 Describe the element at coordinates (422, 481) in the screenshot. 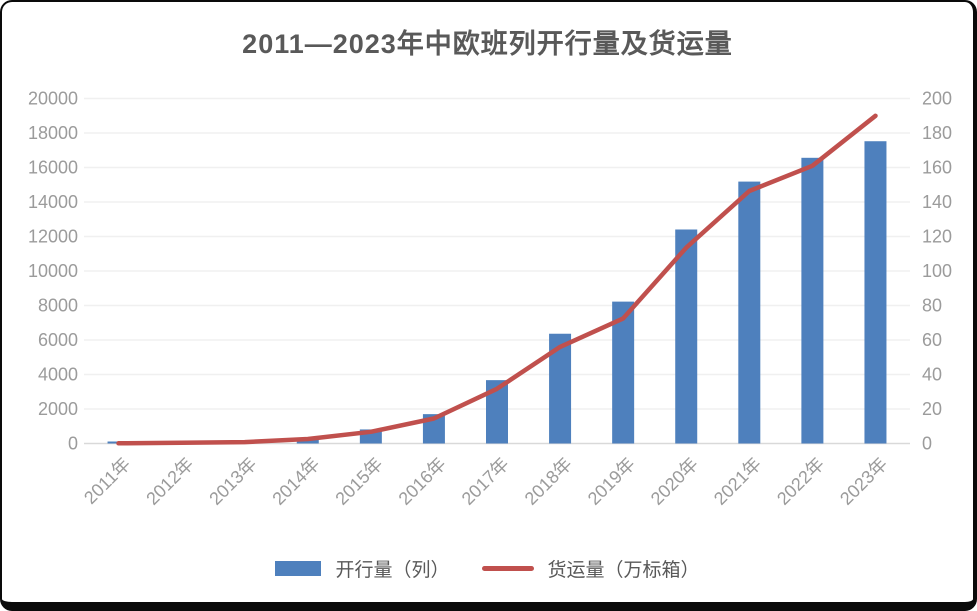

I see `x-axis-tick-label: 2016年` at that location.